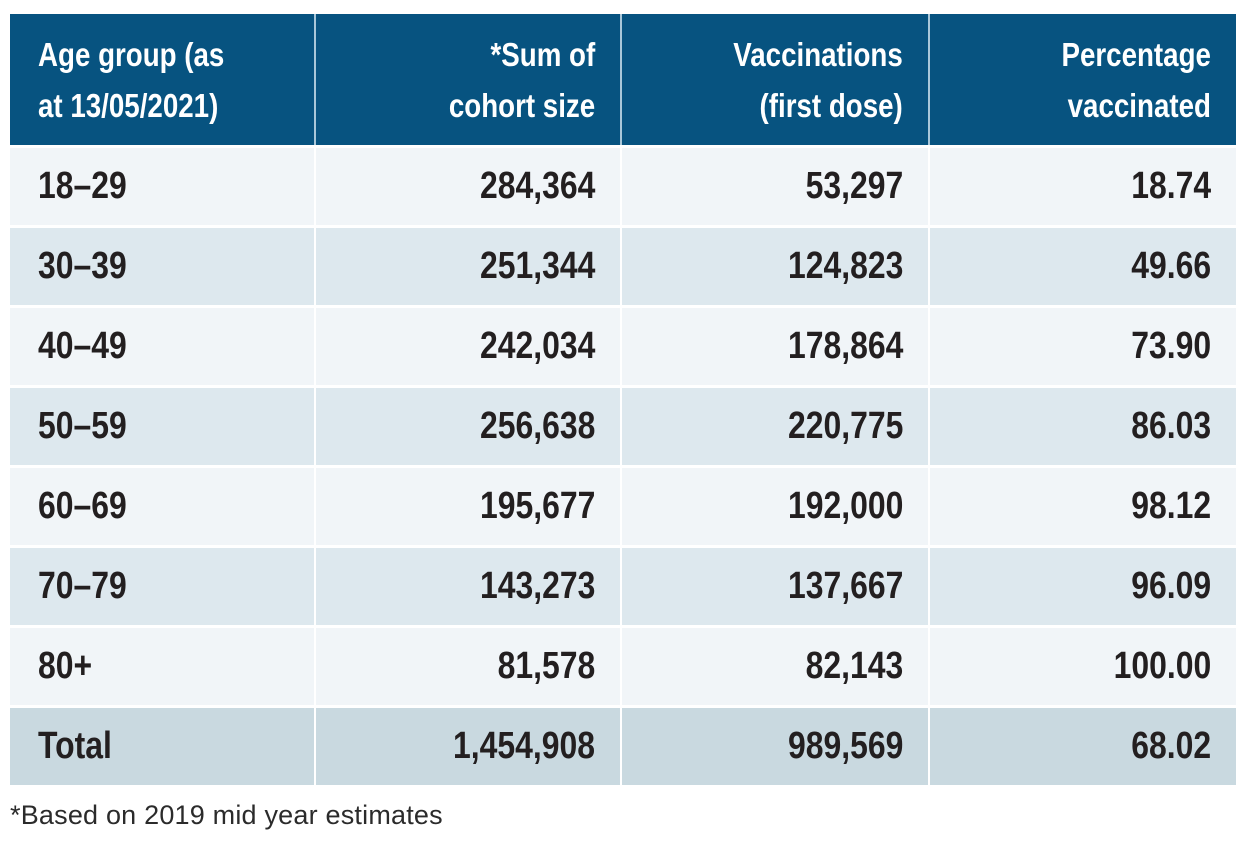  What do you see at coordinates (537, 346) in the screenshot?
I see `cohort-size-value: 242,034` at bounding box center [537, 346].